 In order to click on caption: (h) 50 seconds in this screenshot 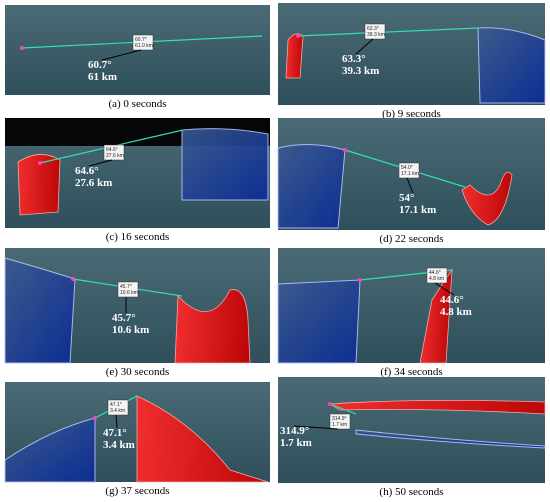, I will do `click(411, 492)`.